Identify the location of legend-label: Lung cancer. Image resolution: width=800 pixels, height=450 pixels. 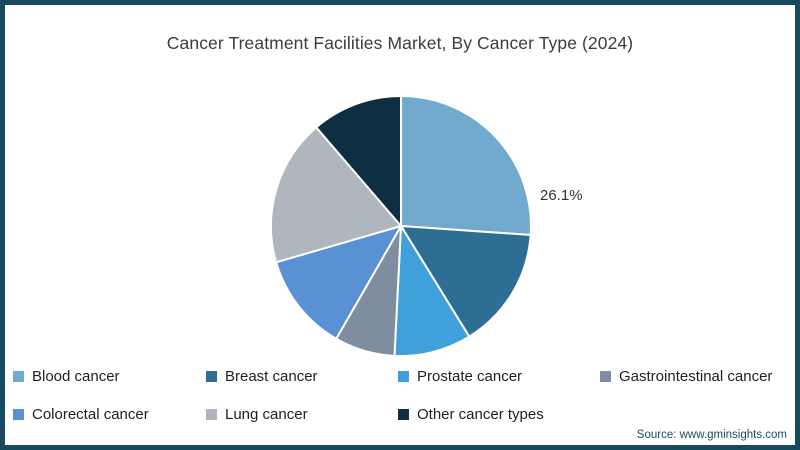
(266, 414).